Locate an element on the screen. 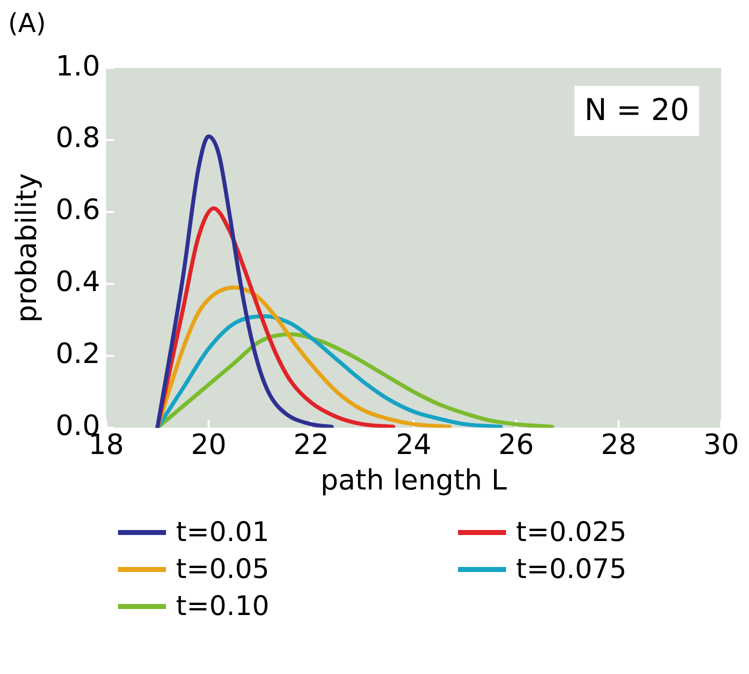 This screenshot has width=749, height=674. x-tick-label: 20 is located at coordinates (208, 444).